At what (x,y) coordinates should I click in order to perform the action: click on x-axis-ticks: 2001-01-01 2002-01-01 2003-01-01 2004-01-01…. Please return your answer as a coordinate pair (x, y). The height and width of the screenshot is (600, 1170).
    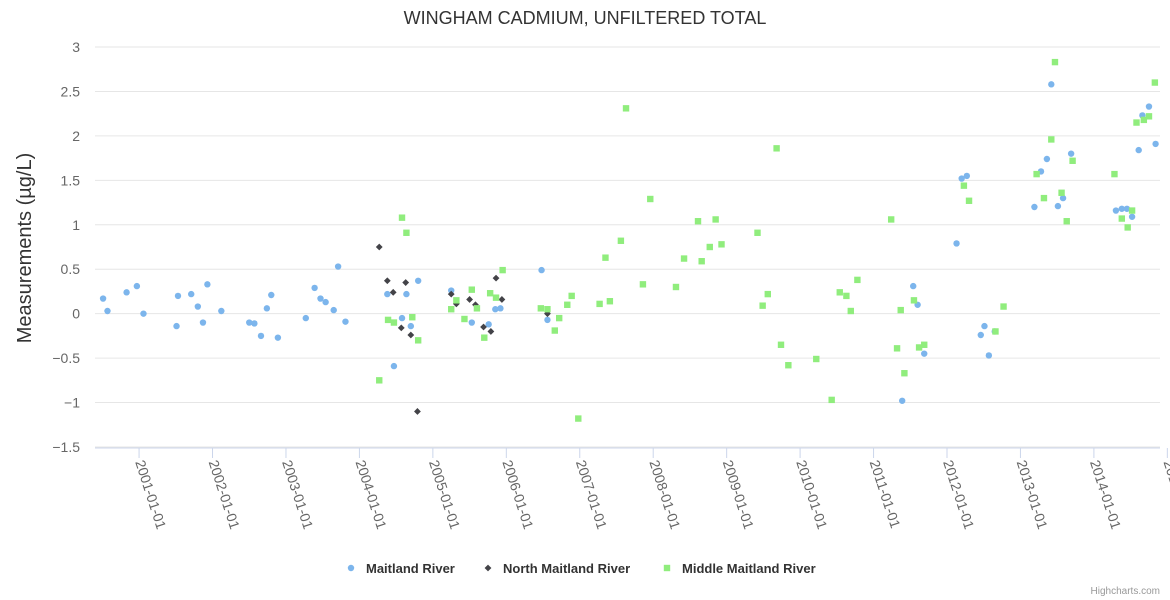
    Looking at the image, I should click on (651, 489).